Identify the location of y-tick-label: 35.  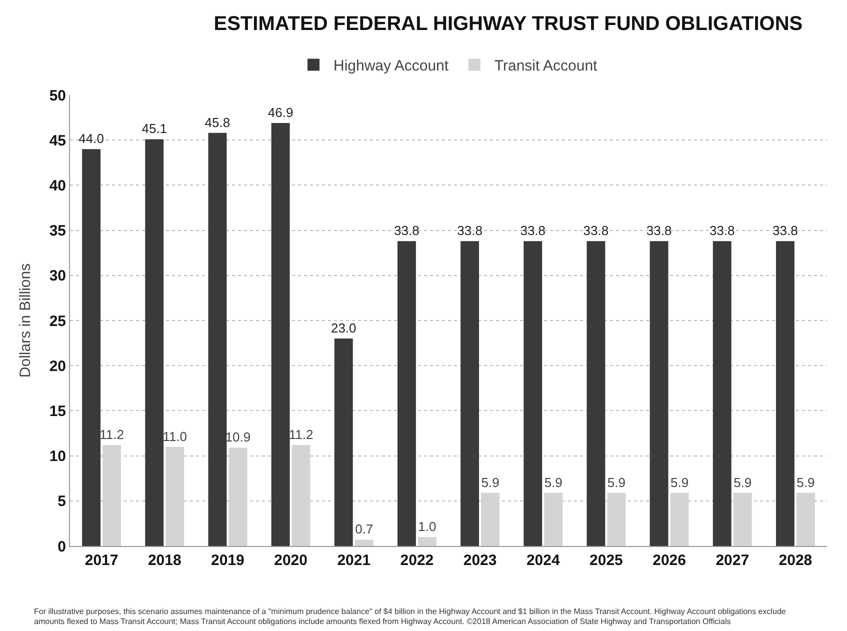
(57, 231).